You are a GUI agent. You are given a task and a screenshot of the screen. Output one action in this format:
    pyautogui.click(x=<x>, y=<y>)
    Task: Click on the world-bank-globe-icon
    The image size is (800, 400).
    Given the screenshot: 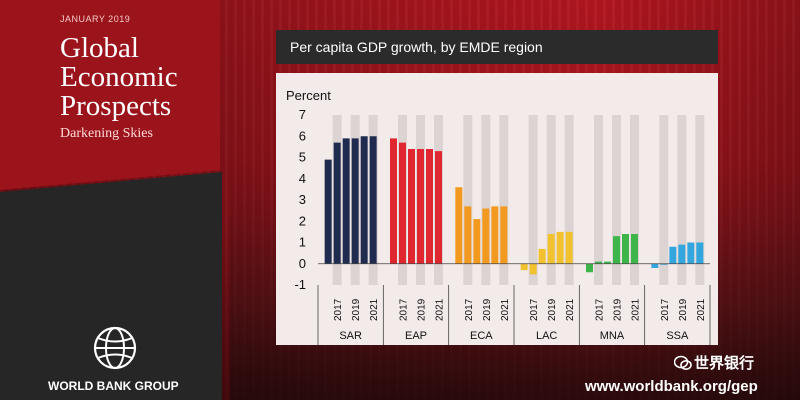 What is the action you would take?
    pyautogui.click(x=115, y=348)
    